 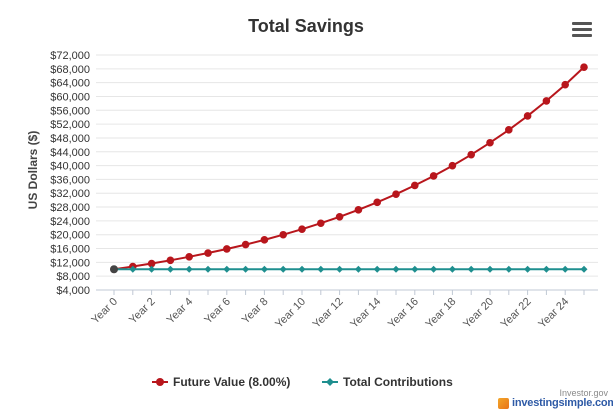 What do you see at coordinates (583, 393) in the screenshot?
I see `watermark-top-text: Investor.gov` at bounding box center [583, 393].